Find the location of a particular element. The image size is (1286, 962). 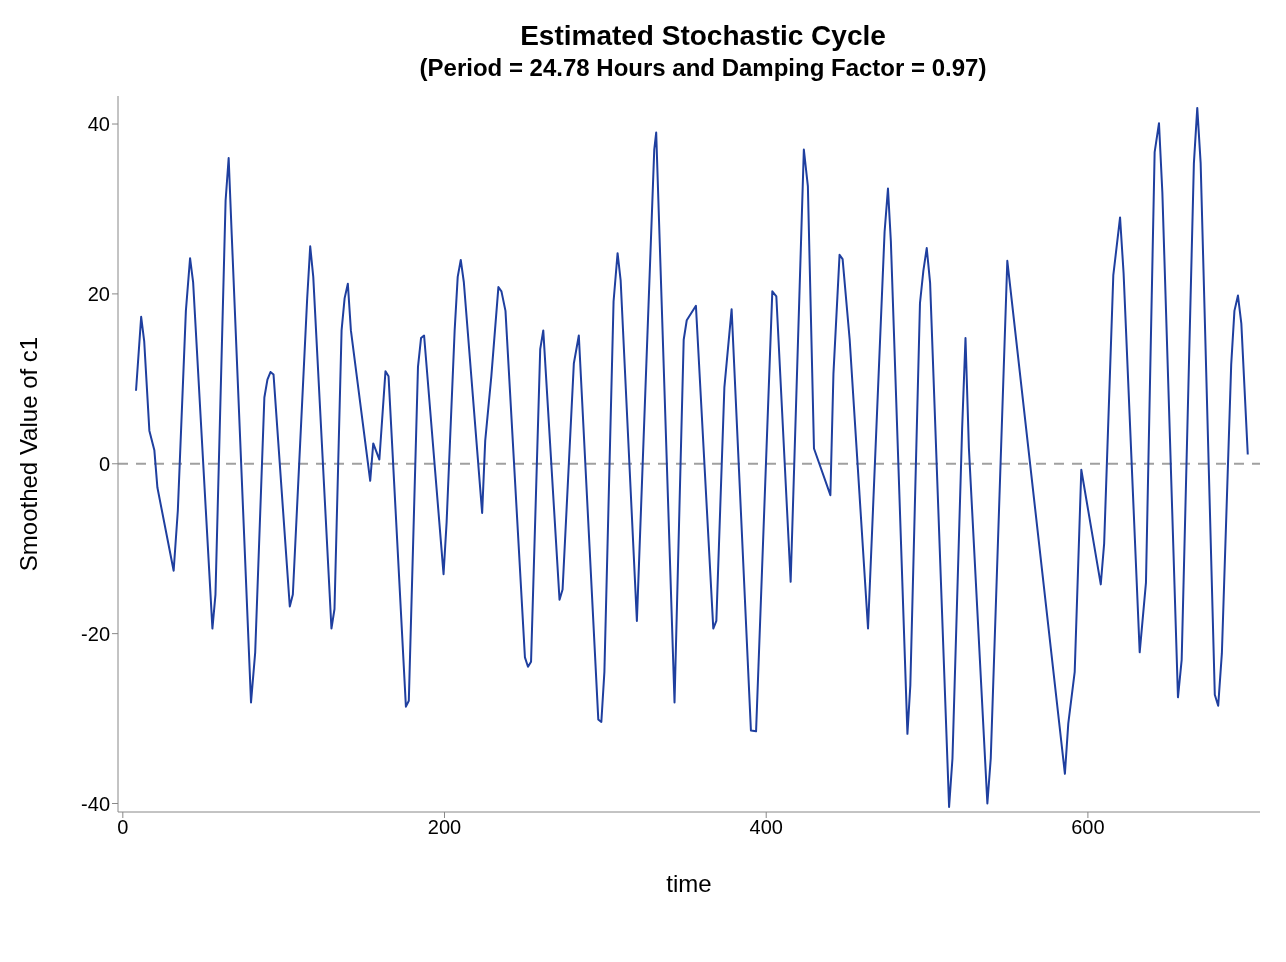

x-tick-label: 400 is located at coordinates (766, 827).